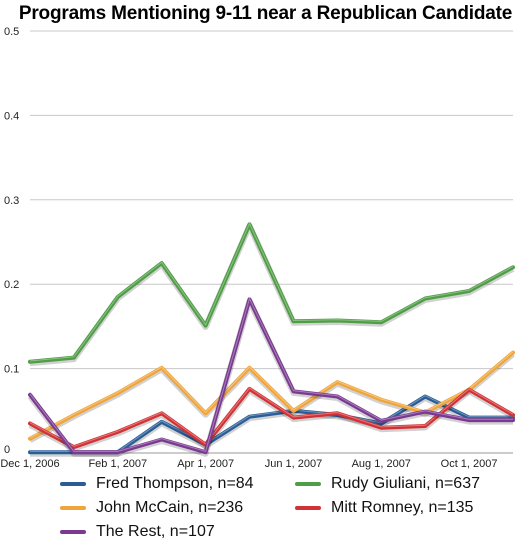 The width and height of the screenshot is (531, 541). I want to click on series-line-mitt-romney, so click(271, 418).